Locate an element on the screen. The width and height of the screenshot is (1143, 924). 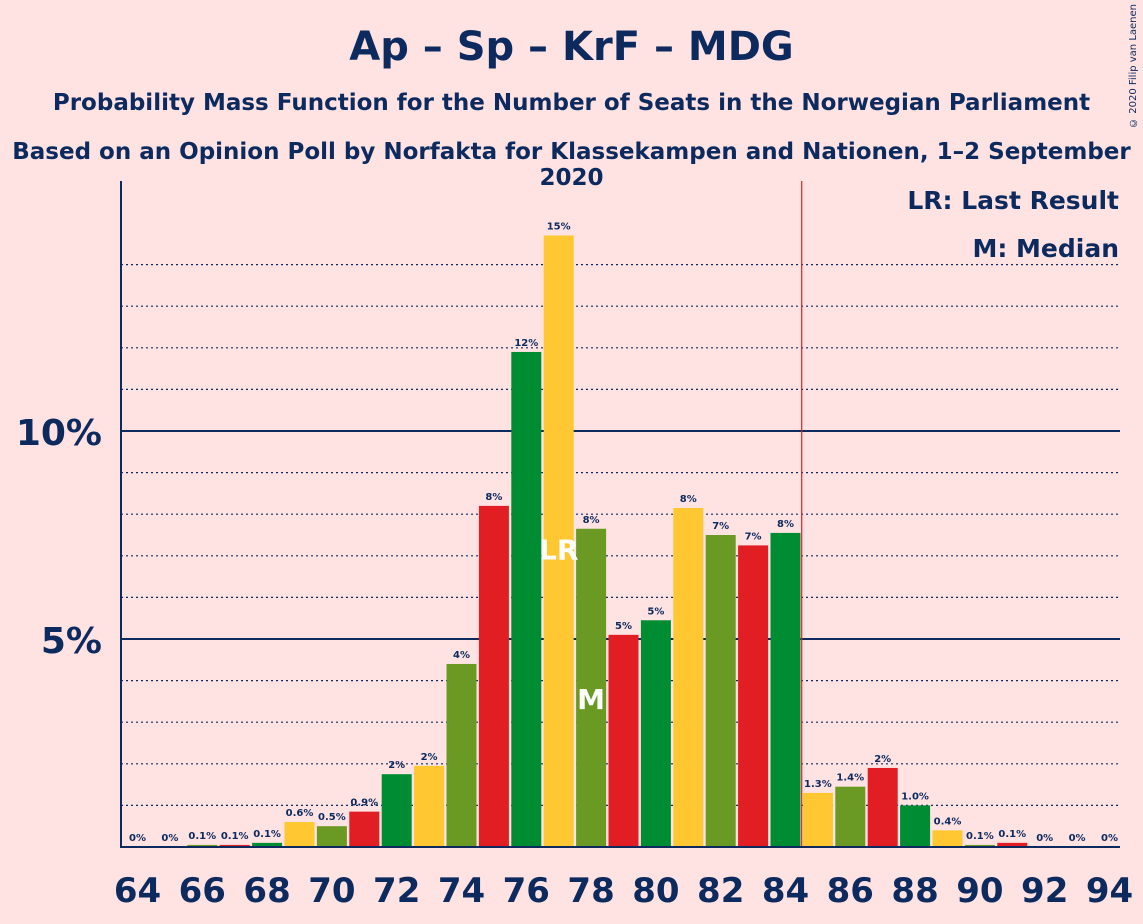
x-tick-64: 64 is located at coordinates (137, 891).